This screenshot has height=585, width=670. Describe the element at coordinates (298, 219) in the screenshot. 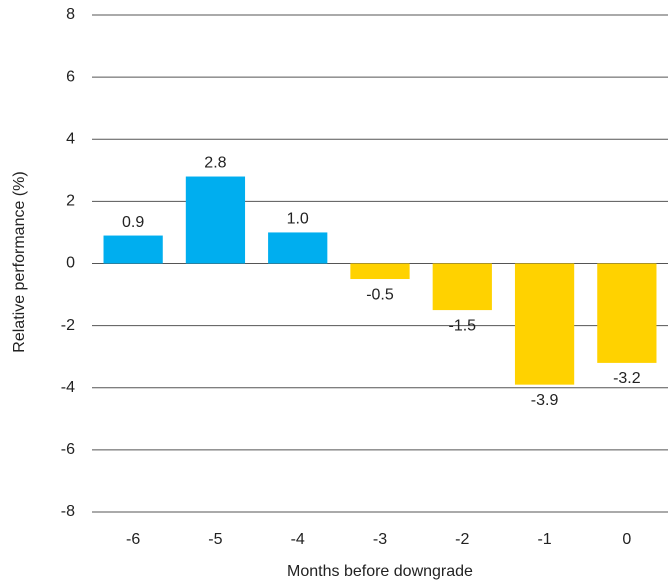

I see `value-label: 1.0` at that location.